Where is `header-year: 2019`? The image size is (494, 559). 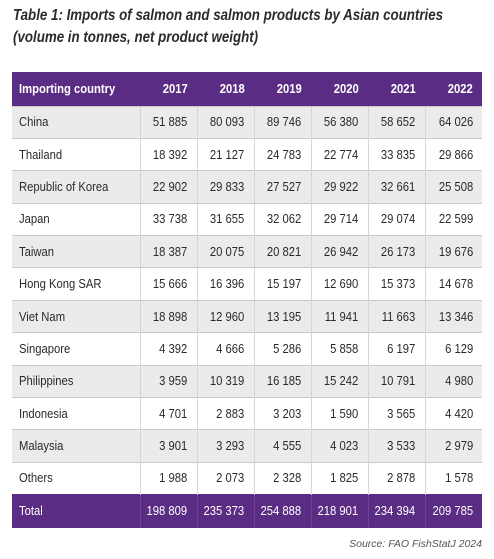
header-year: 2019 is located at coordinates (289, 88).